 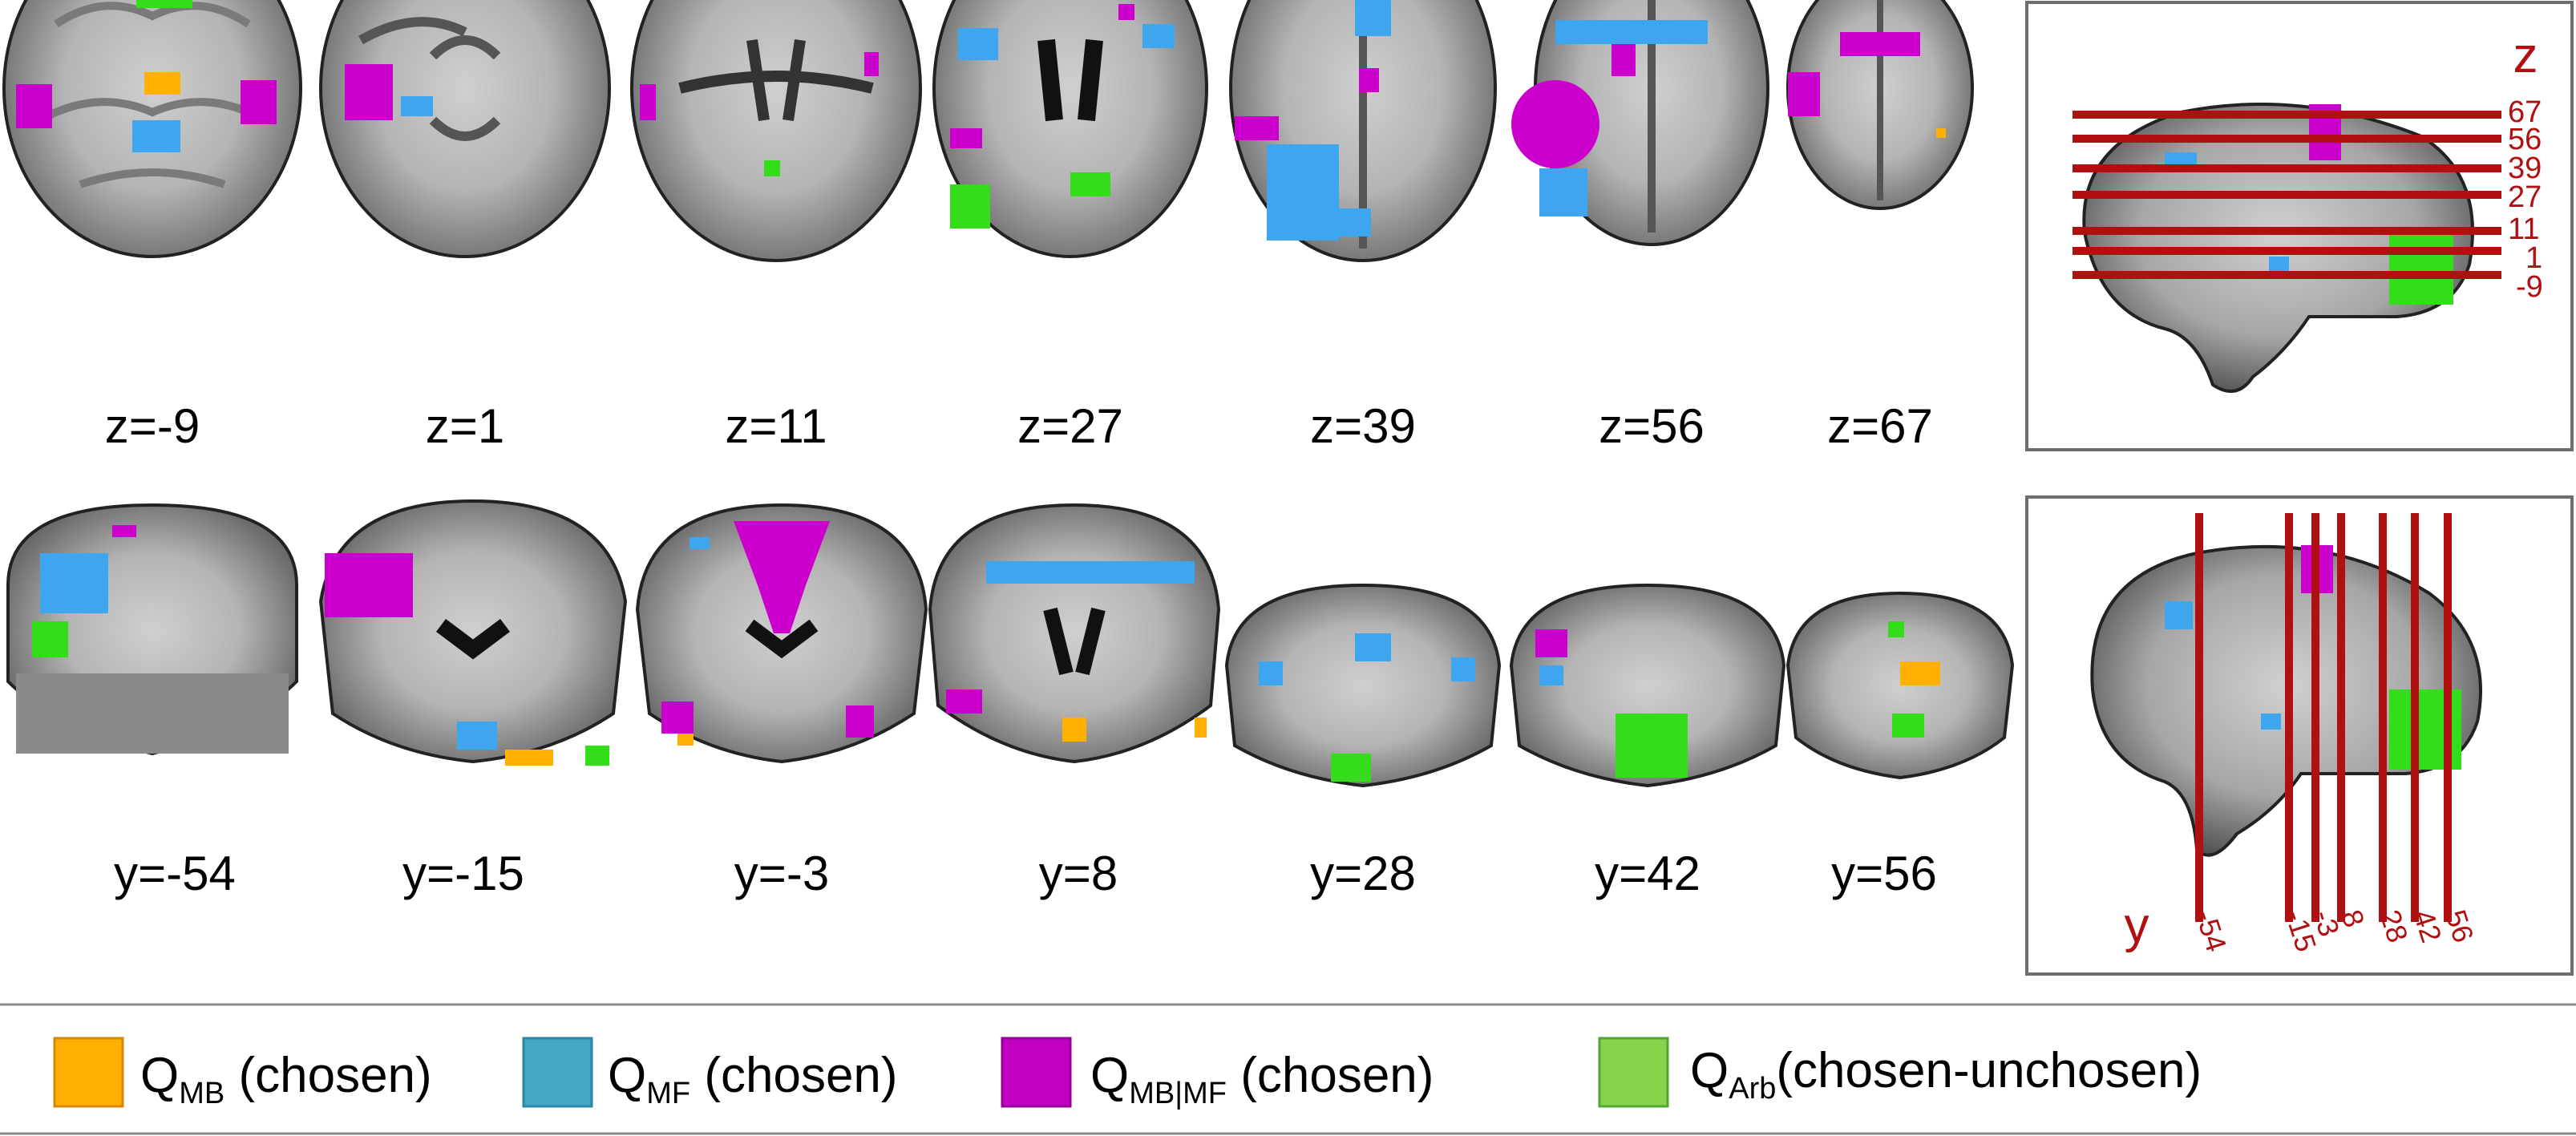 I want to click on z-level-label: 1, so click(x=2533, y=258).